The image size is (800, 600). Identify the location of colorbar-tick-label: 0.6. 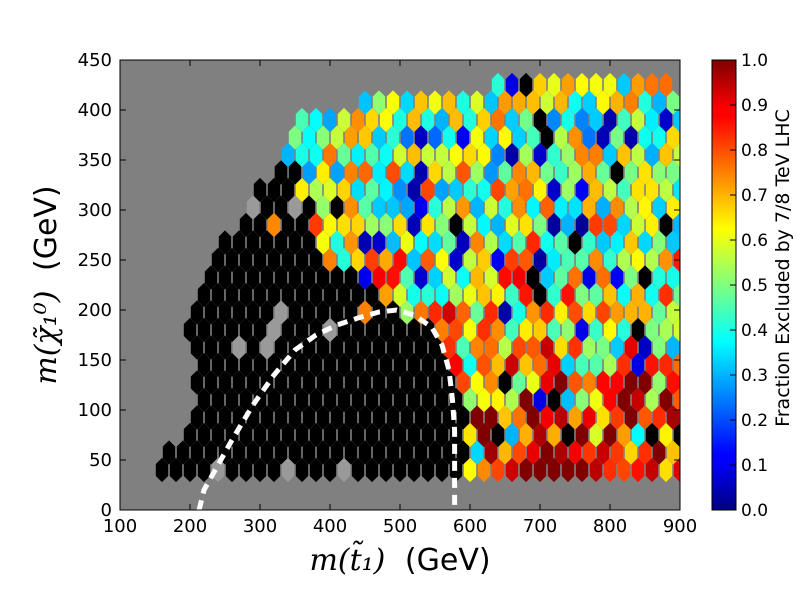
(754, 241).